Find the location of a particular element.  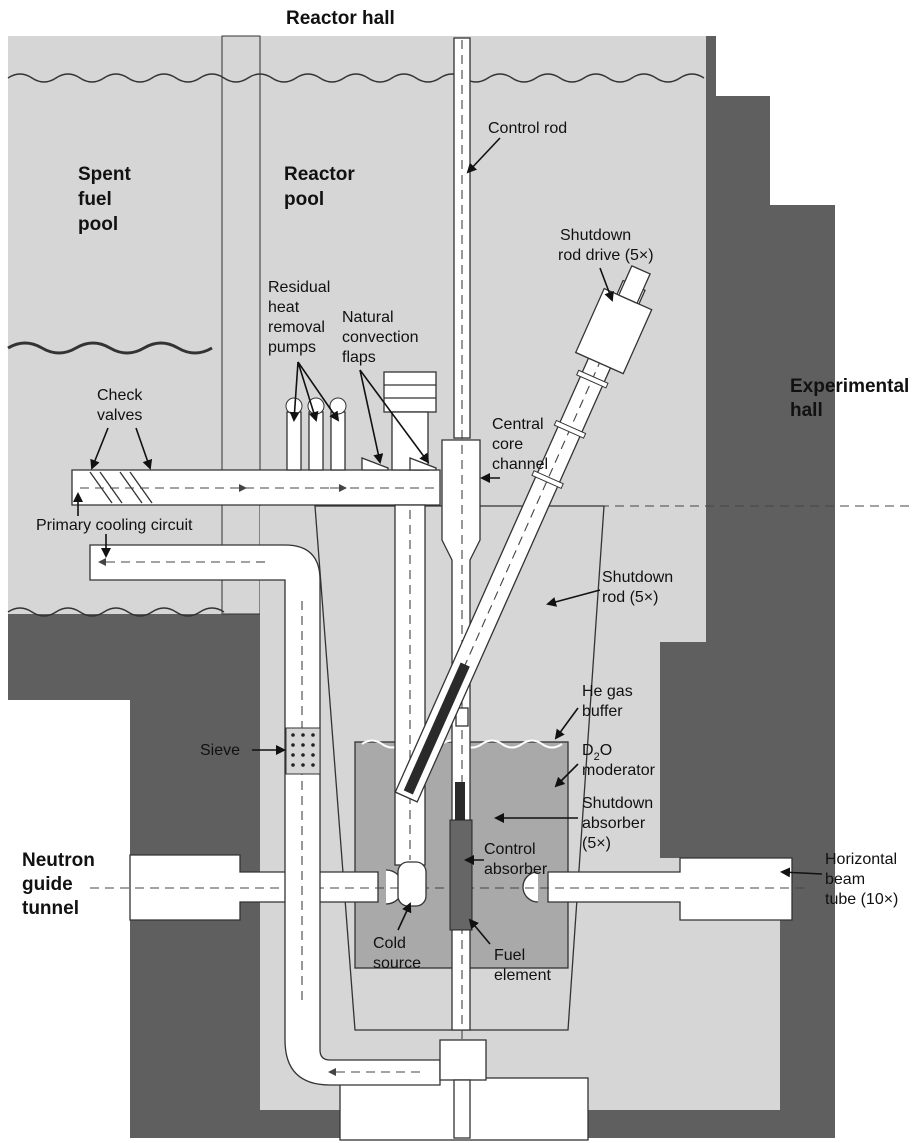

residual-heat-label-1: Residual is located at coordinates (299, 287).